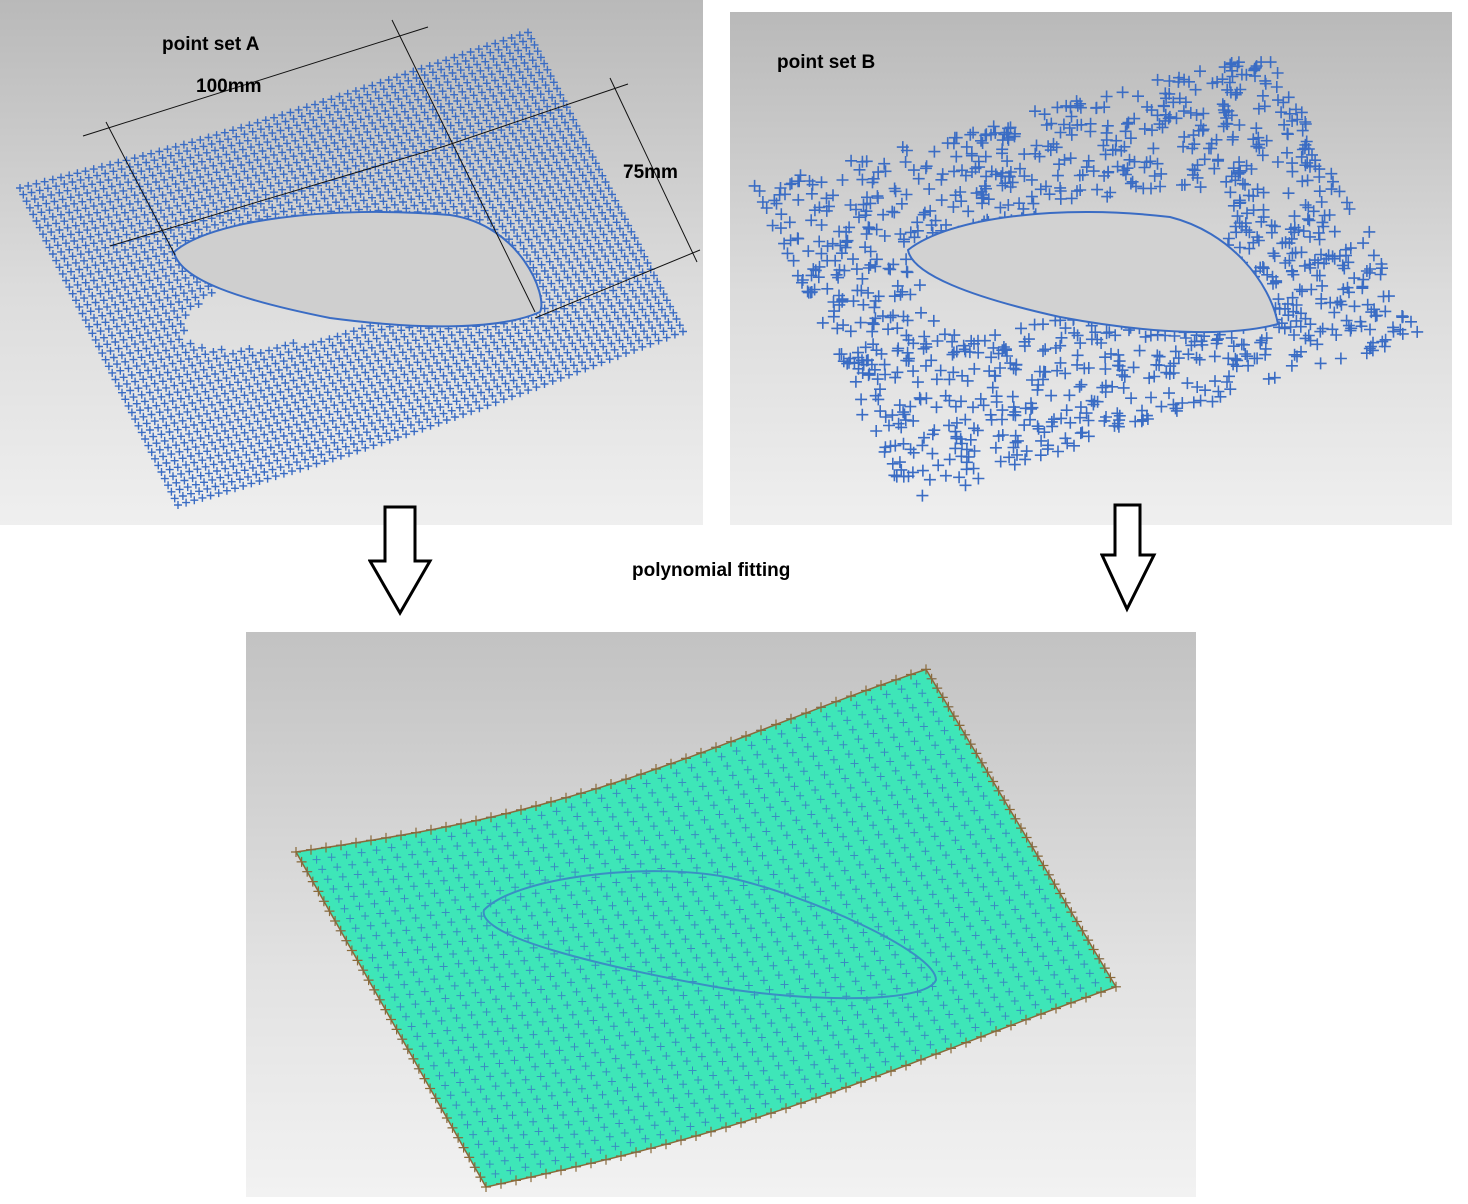 This screenshot has height=1204, width=1468. I want to click on process-label: polynomial fitting, so click(711, 570).